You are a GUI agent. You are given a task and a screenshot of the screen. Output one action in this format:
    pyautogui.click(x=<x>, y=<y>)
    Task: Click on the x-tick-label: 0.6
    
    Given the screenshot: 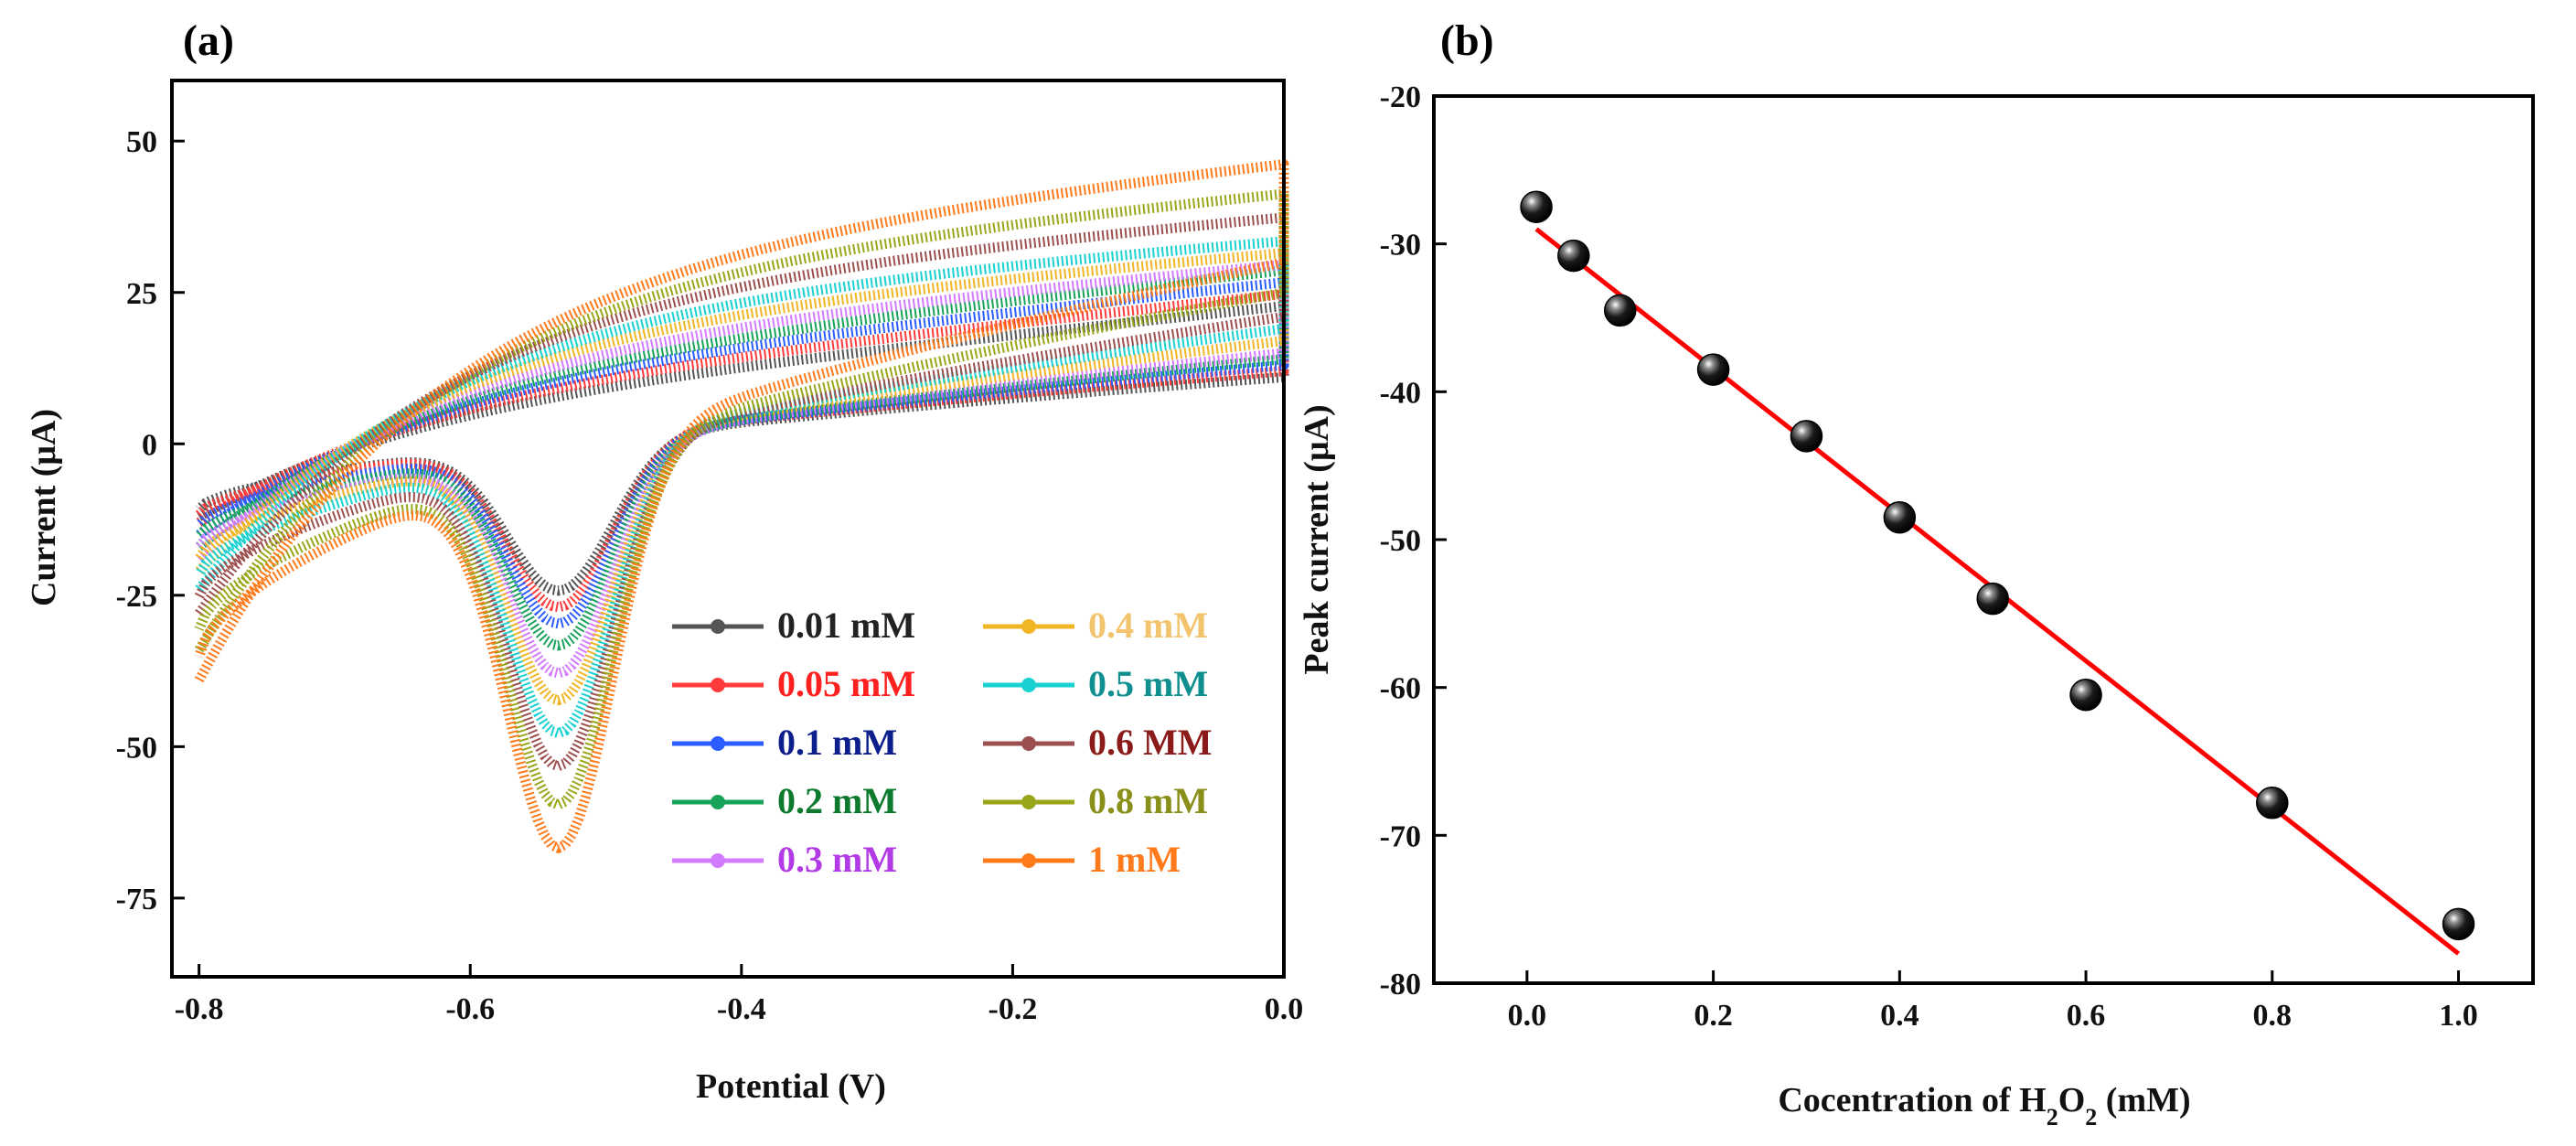 What is the action you would take?
    pyautogui.click(x=2086, y=1016)
    